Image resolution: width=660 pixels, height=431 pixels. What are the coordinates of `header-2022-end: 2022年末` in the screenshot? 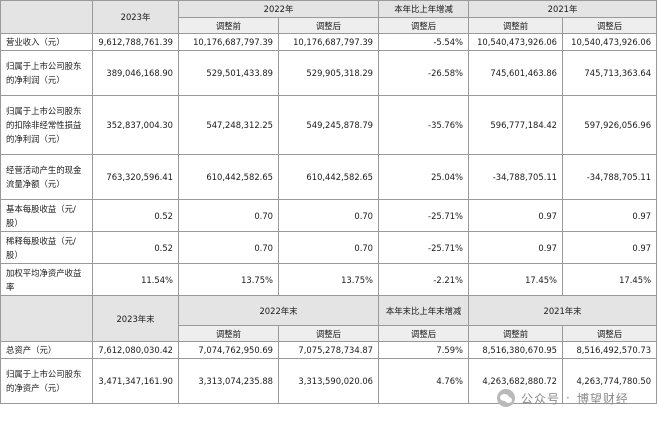 It's located at (278, 310).